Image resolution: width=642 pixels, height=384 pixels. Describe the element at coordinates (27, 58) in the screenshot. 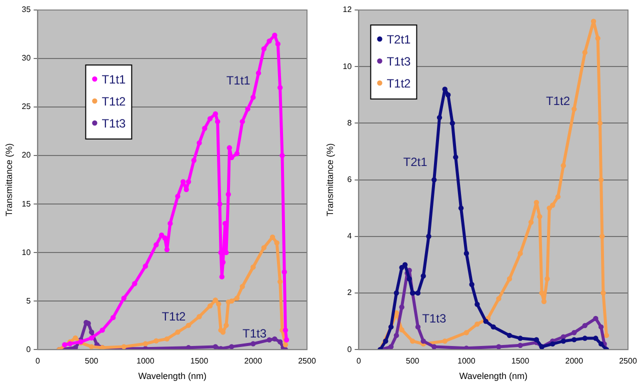

I see `y-tick-label: 30` at that location.